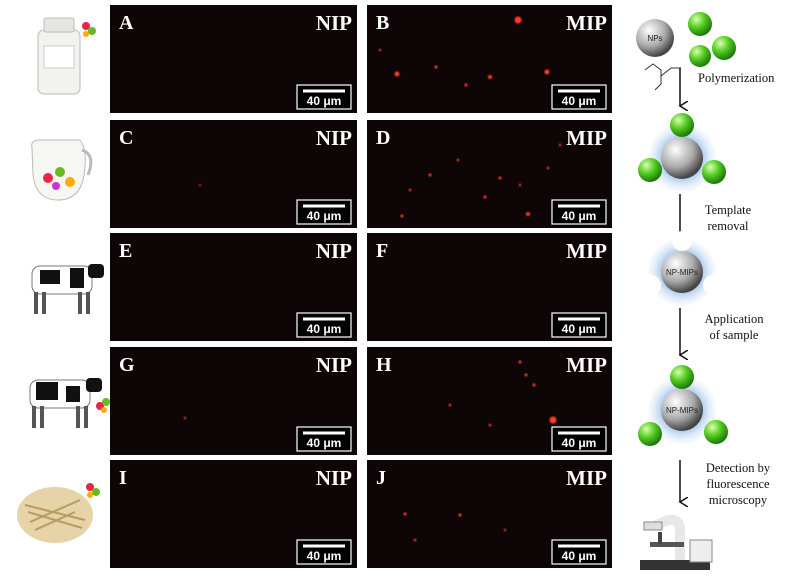 This screenshot has width=798, height=576. I want to click on step-label: Template, so click(728, 210).